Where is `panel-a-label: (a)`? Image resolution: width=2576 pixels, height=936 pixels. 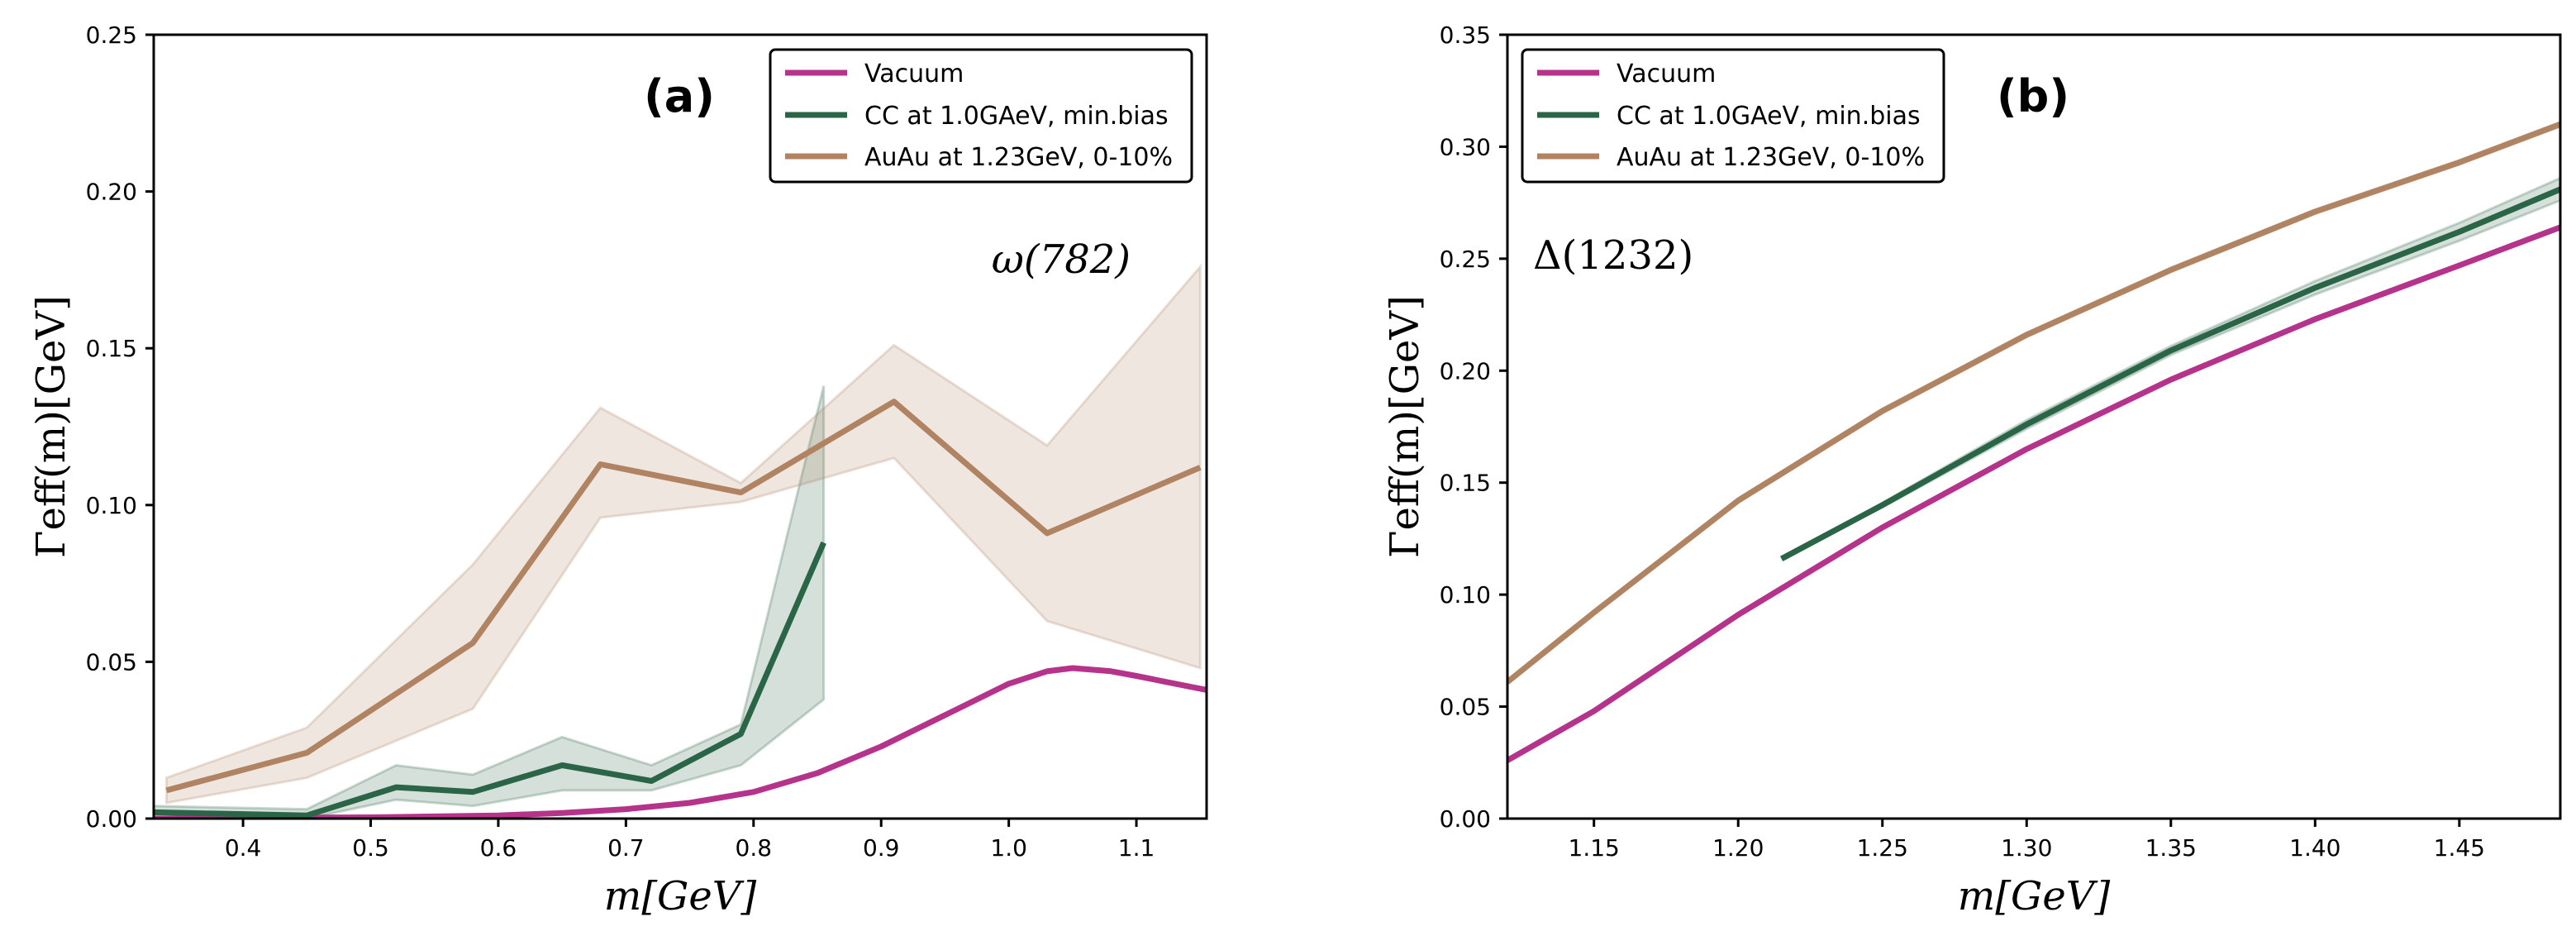
panel-a-label: (a) is located at coordinates (680, 96).